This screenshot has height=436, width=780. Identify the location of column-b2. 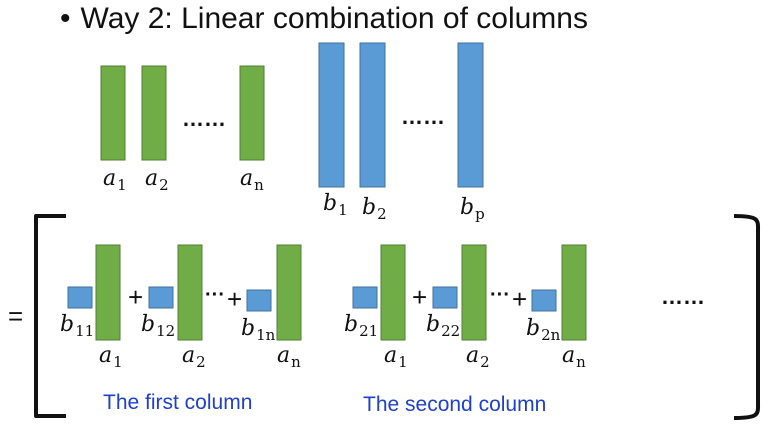
(372, 115).